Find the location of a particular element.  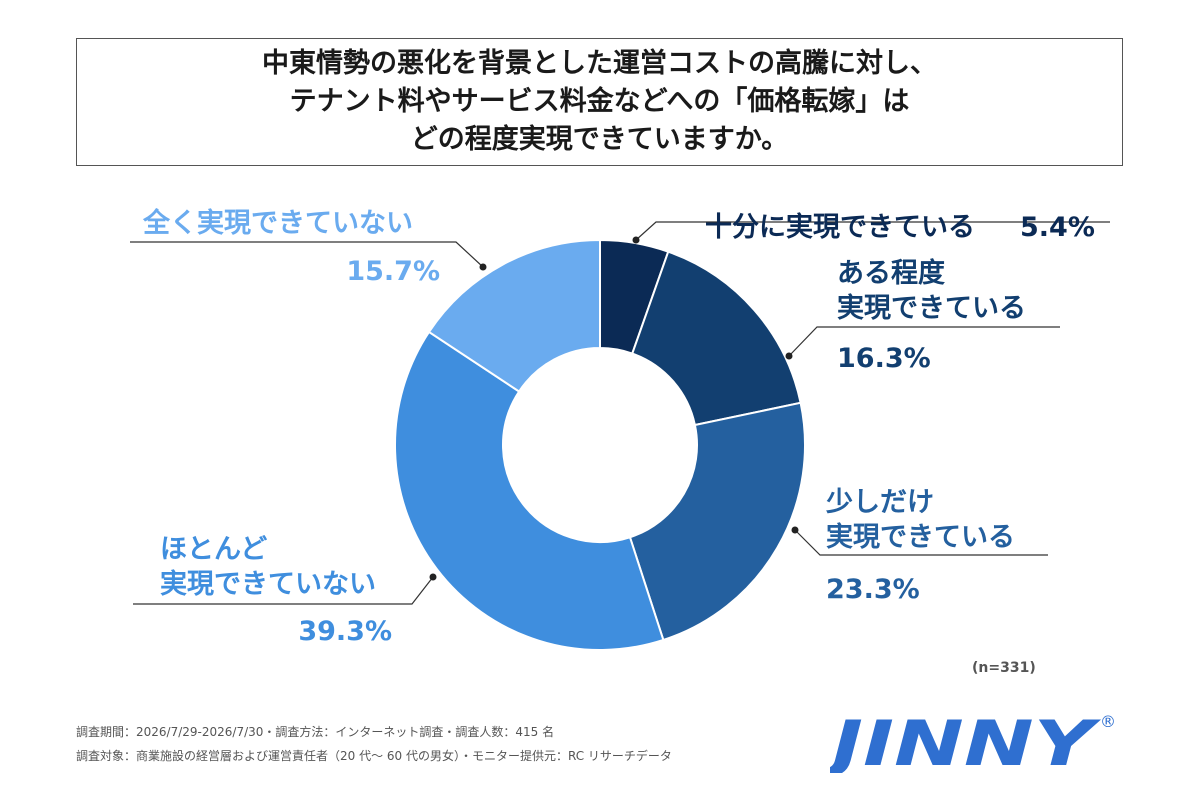

slice-label: ある程度 is located at coordinates (891, 273).